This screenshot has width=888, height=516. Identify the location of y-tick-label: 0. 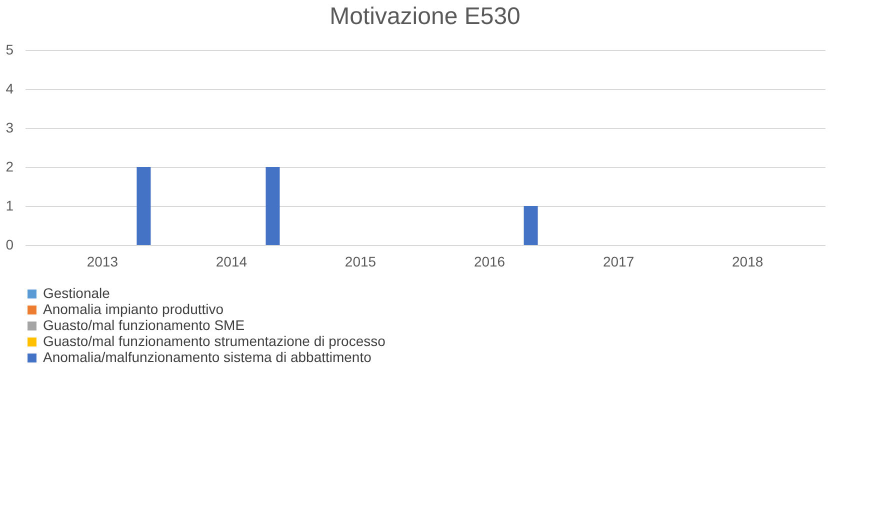
(10, 244).